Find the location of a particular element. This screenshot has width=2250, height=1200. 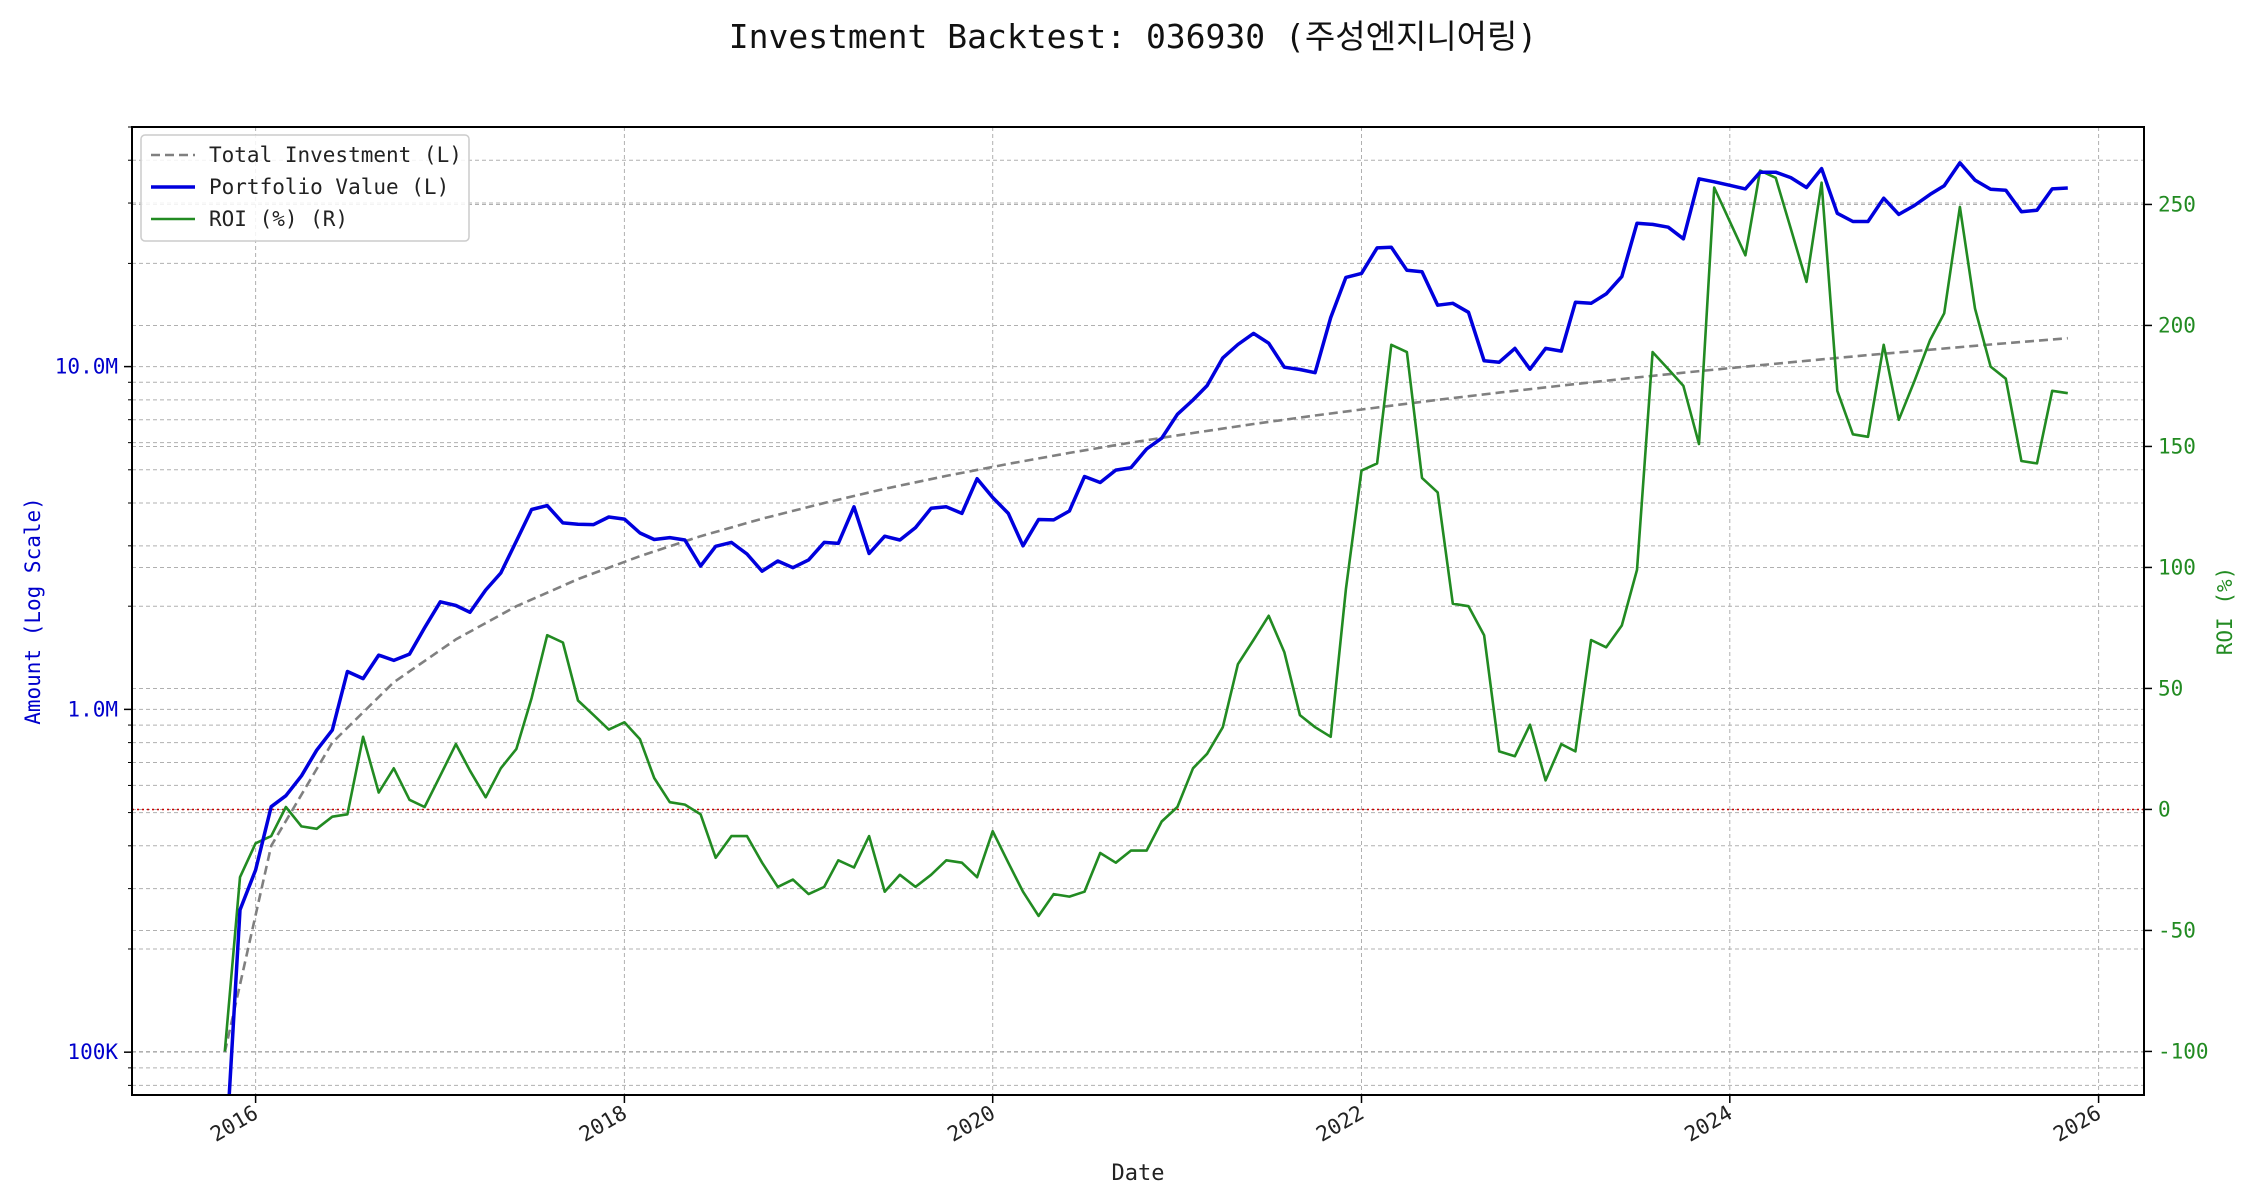

left-axis-label: Amount (Log Scale) is located at coordinates (33, 611).